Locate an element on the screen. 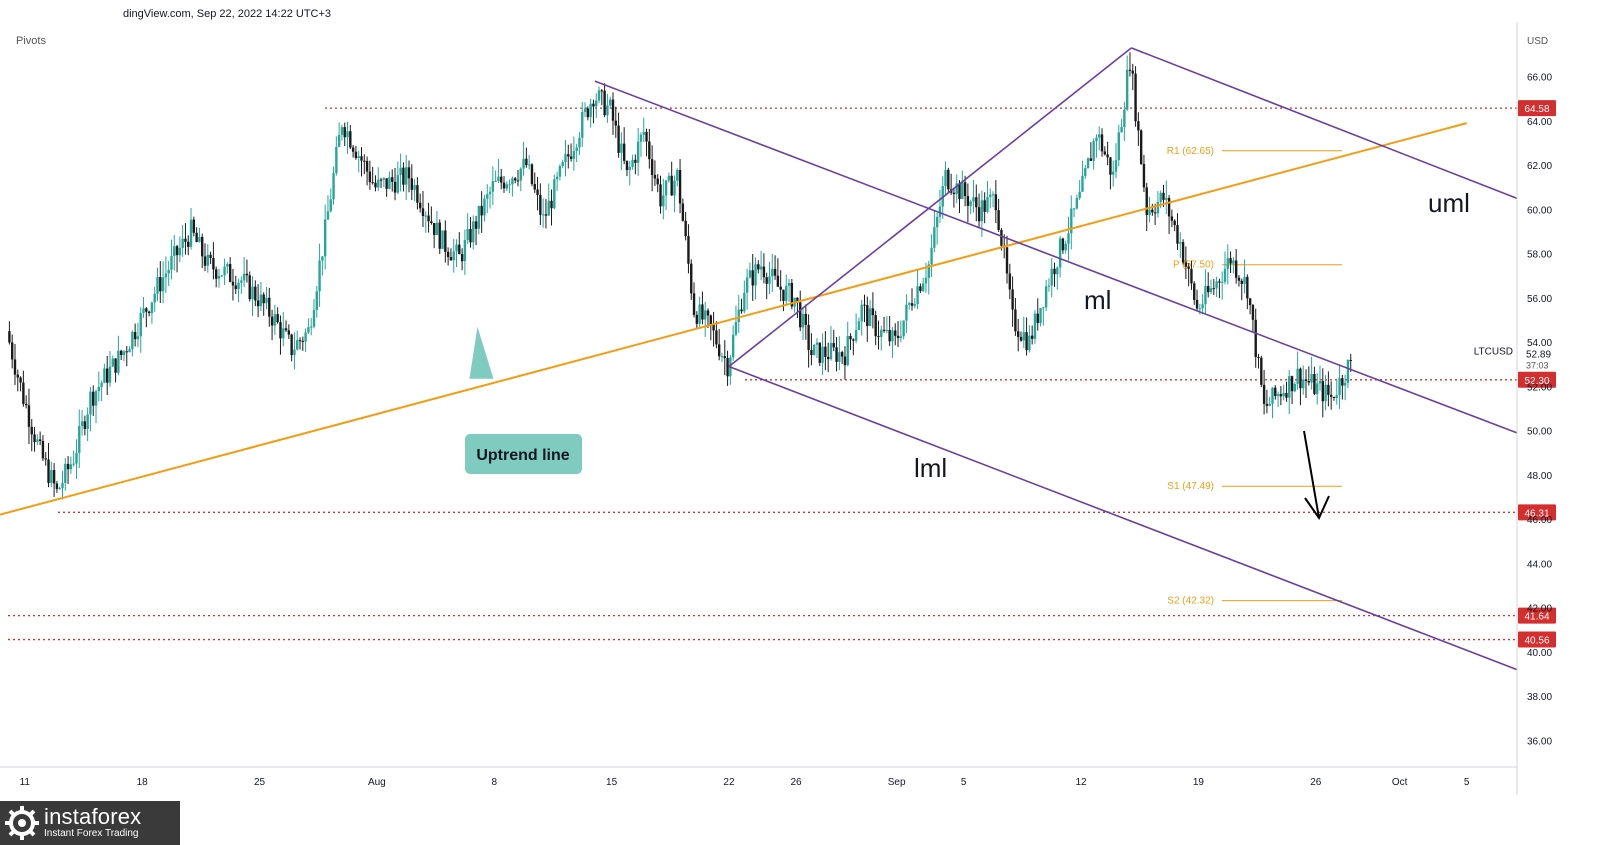 The image size is (1600, 845). y-tick-label: 52.00 is located at coordinates (1539, 387).